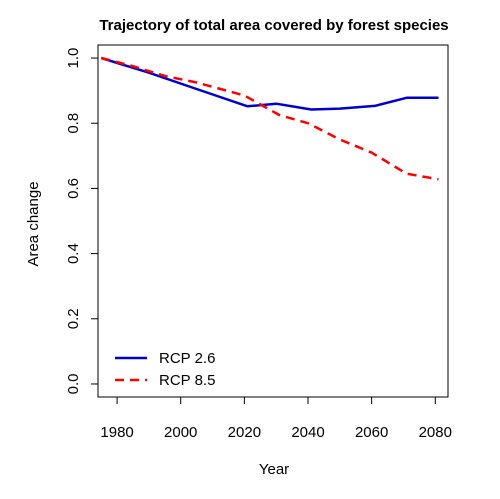 The height and width of the screenshot is (499, 500). What do you see at coordinates (73, 384) in the screenshot?
I see `y-tick-label: 0.0` at bounding box center [73, 384].